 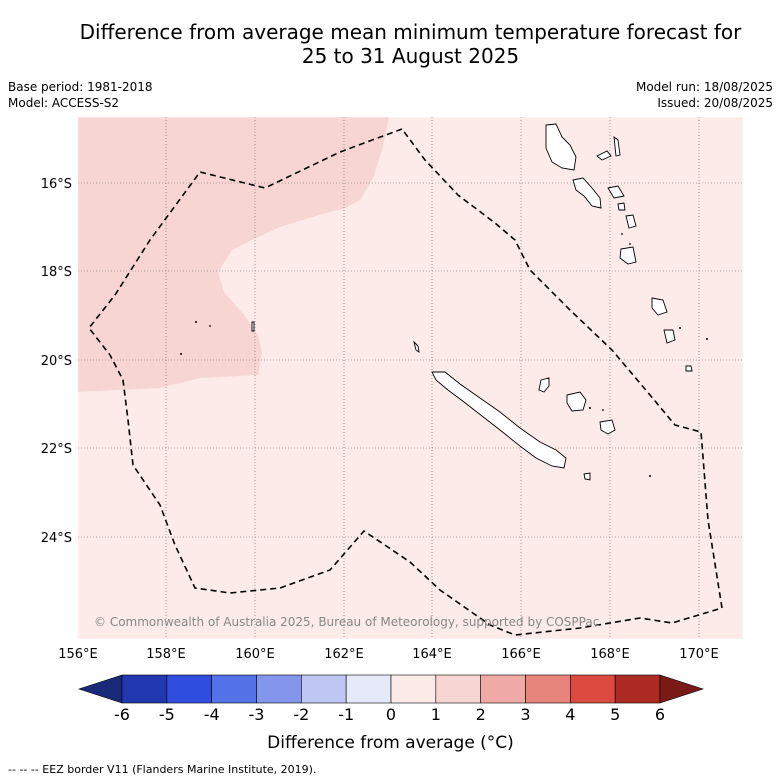 I want to click on isle-of-pines, so click(x=587, y=476).